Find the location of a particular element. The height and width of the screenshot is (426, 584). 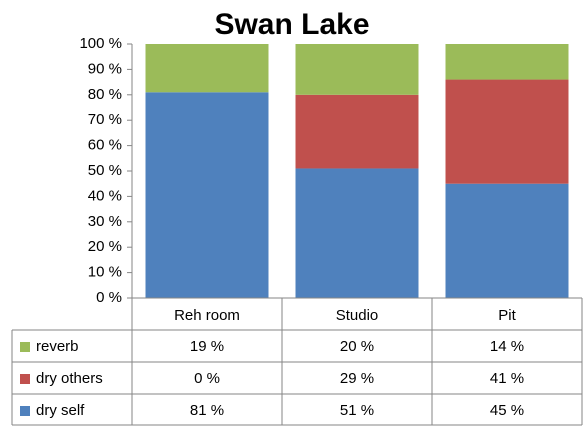

data-table-value: 29 % is located at coordinates (357, 378).